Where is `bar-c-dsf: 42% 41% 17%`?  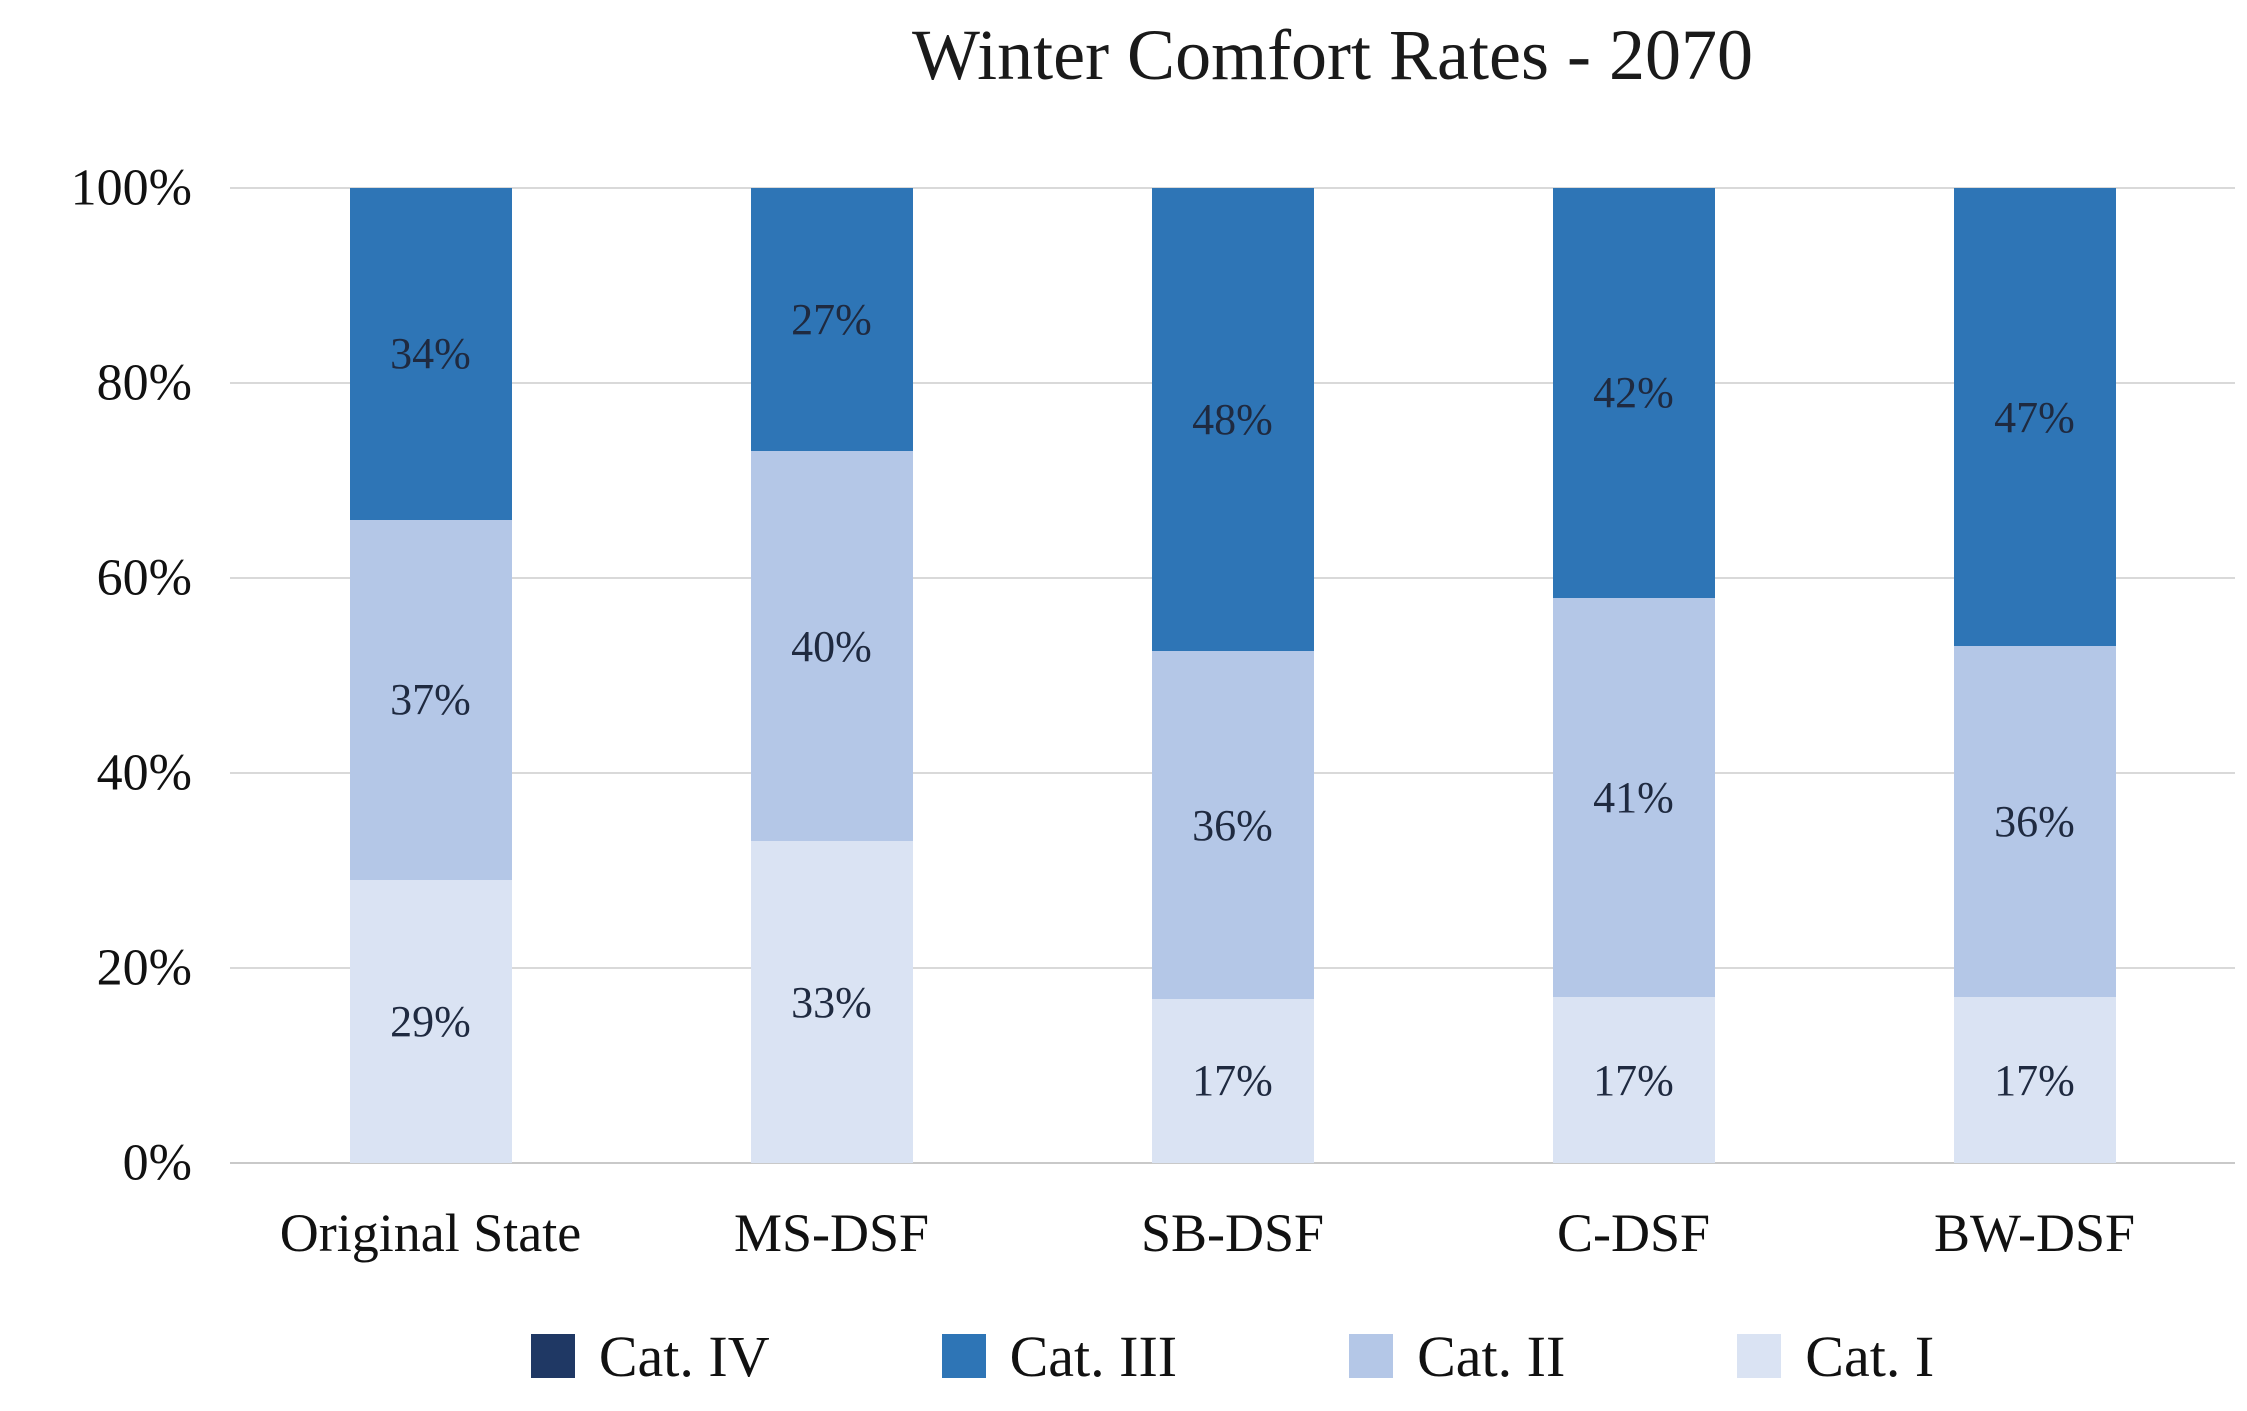
bar-c-dsf: 42% 41% 17% is located at coordinates (1633, 675).